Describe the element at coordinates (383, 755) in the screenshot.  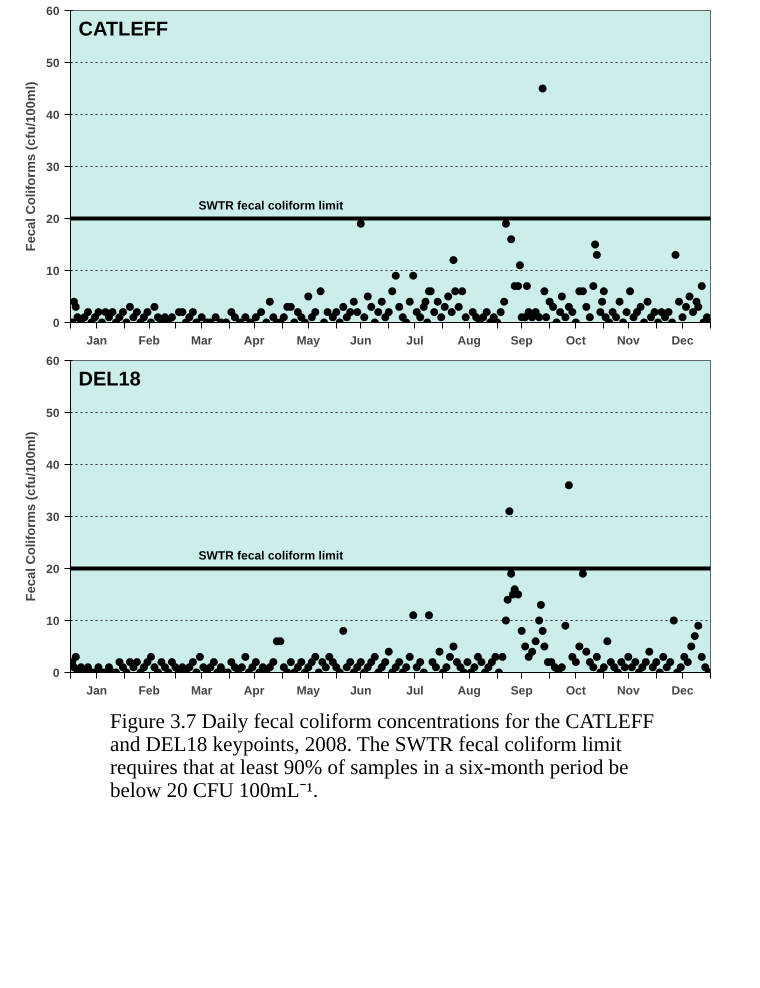
I see `caption: Figure 3.7 Daily fecal coliform concentrations for the CATLEFF and DEL18 keypoints, 2008. The SWTR fecal coliform limit requires that at least 90% of samples in a six-month period be below 20 CFU 100mL⁻¹.` at that location.